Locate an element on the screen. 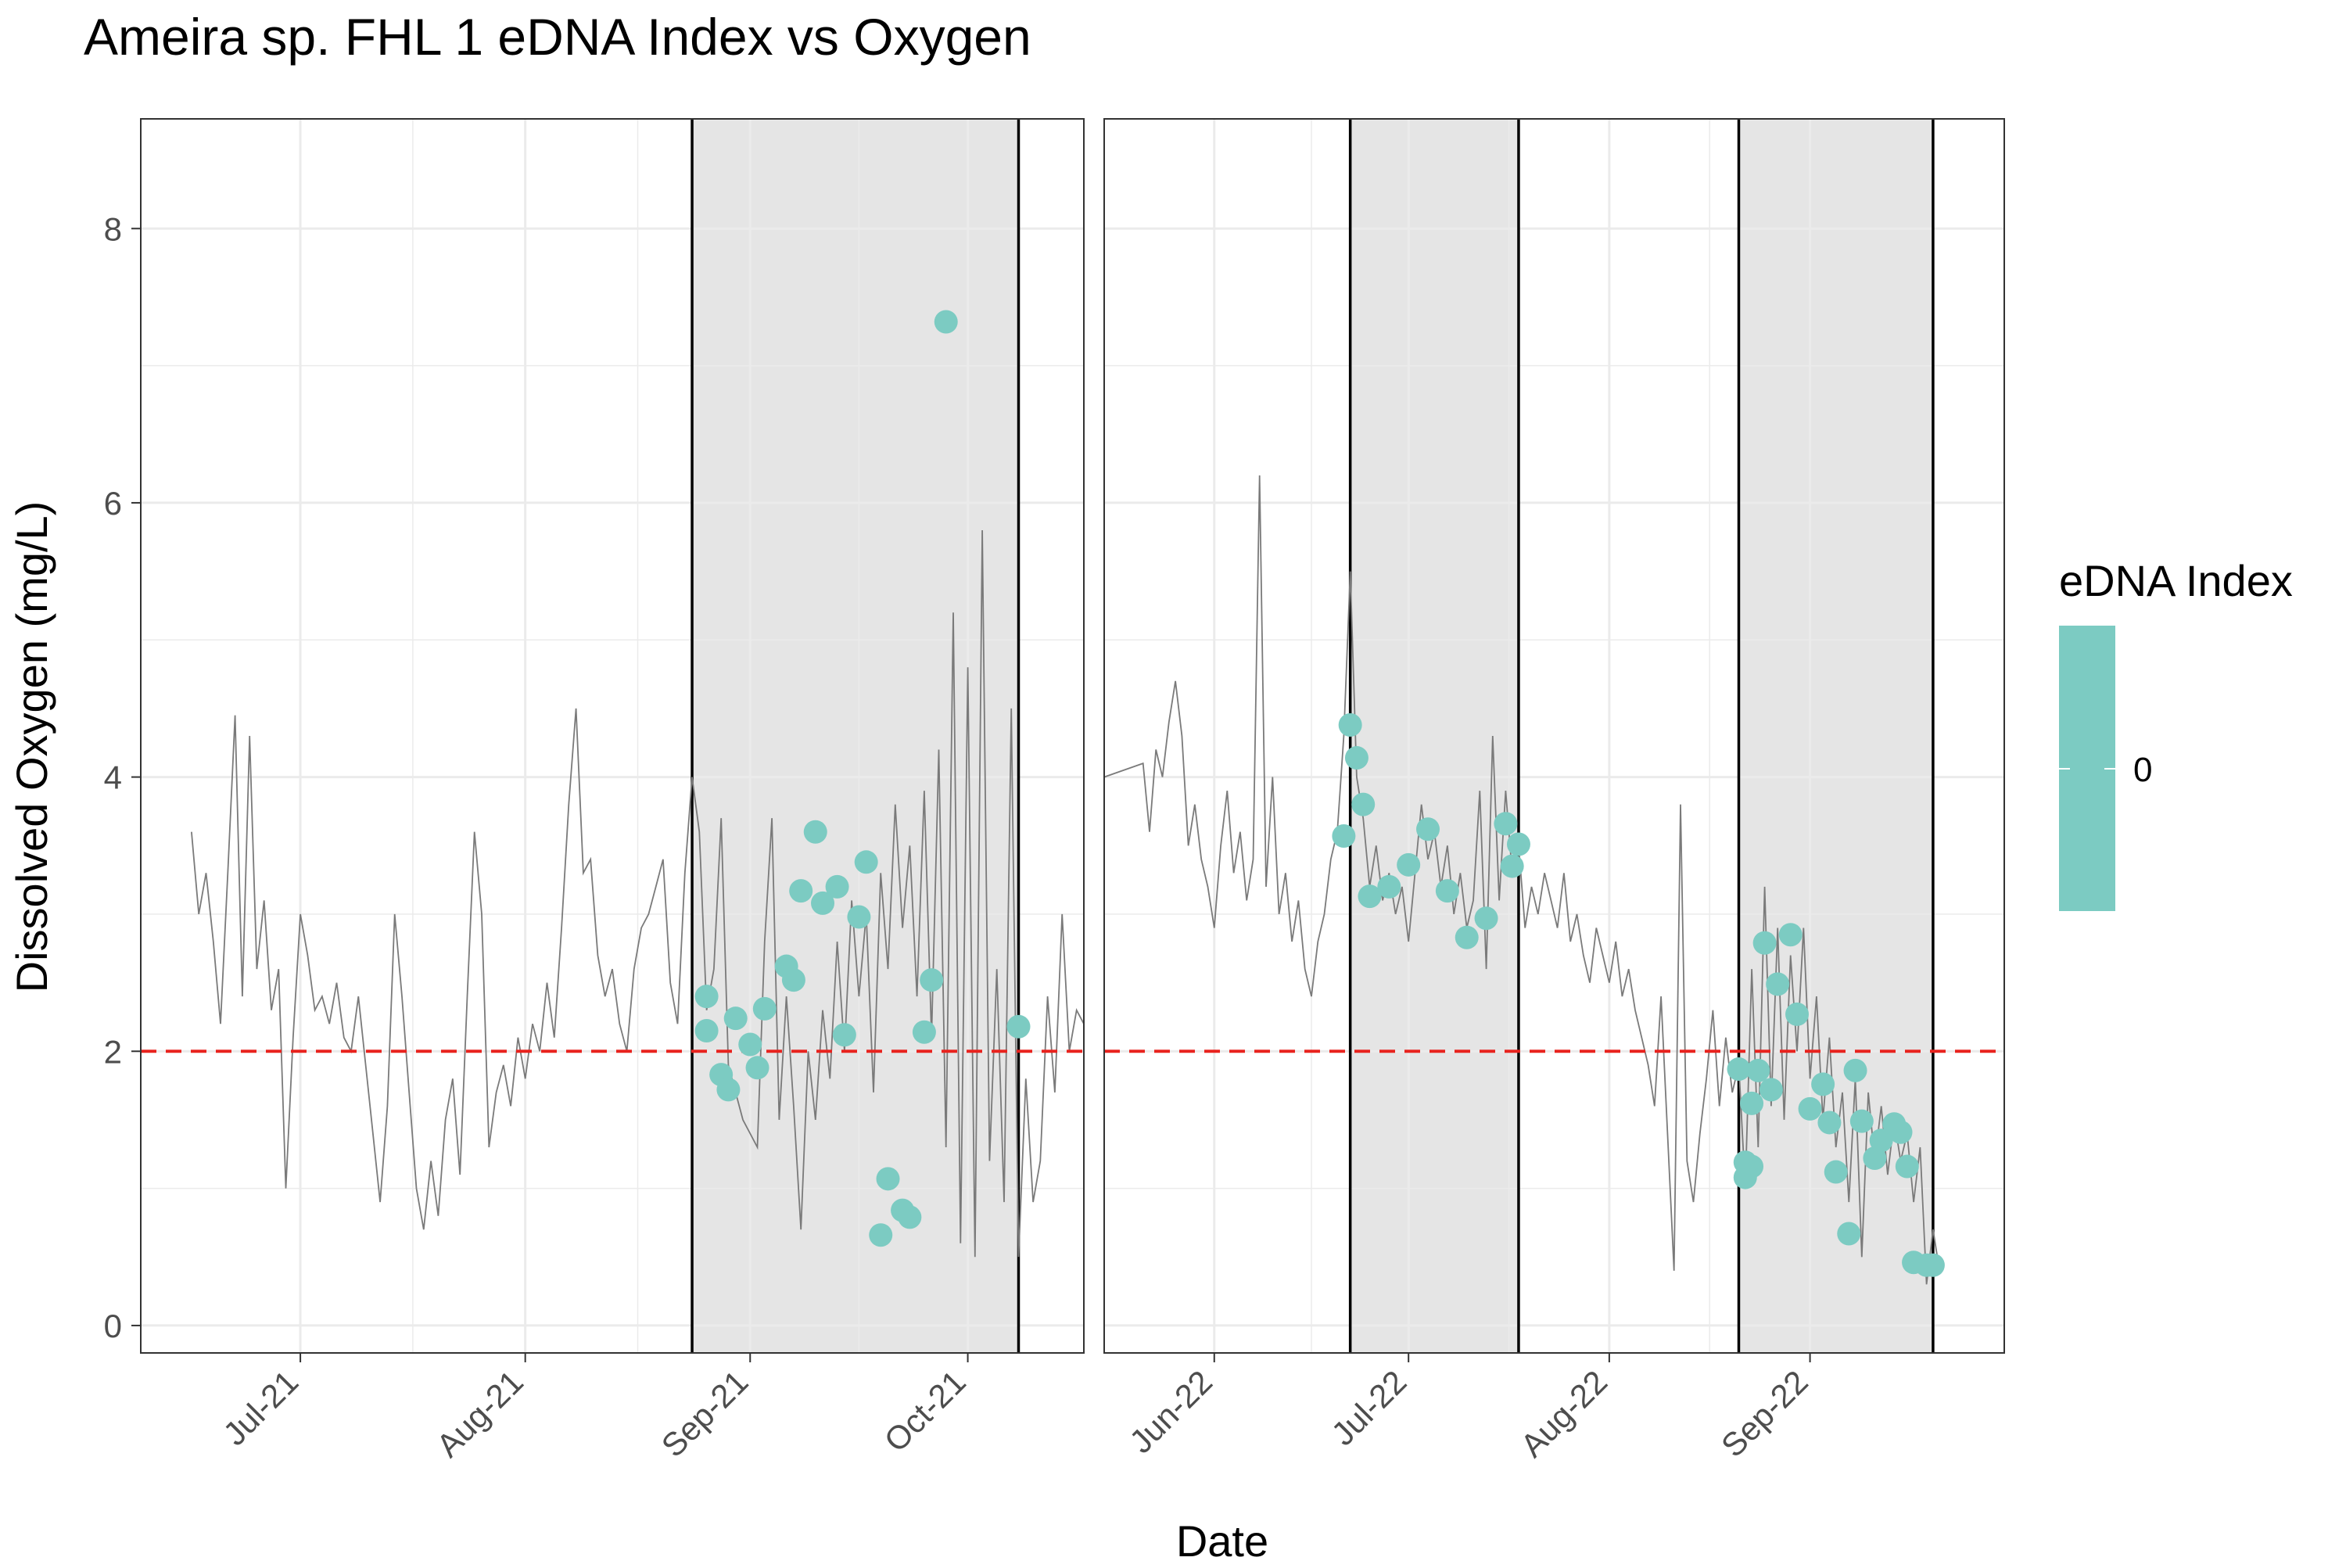  x-tick-label: Oct-21 is located at coordinates (925, 1411).